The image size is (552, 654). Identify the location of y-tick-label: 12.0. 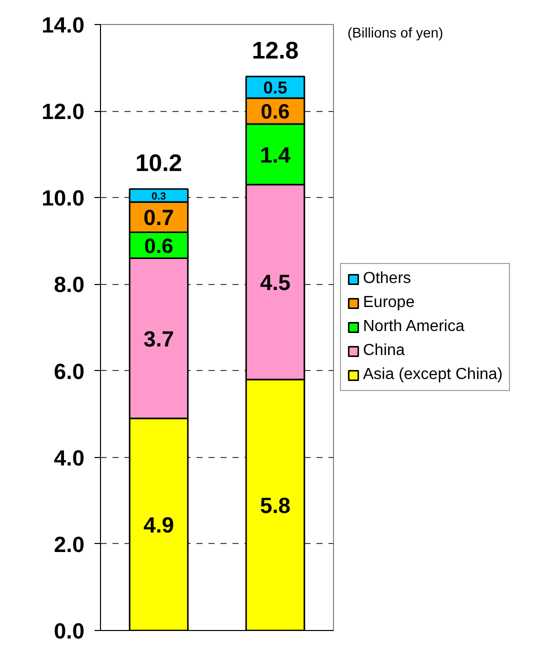
(63, 111).